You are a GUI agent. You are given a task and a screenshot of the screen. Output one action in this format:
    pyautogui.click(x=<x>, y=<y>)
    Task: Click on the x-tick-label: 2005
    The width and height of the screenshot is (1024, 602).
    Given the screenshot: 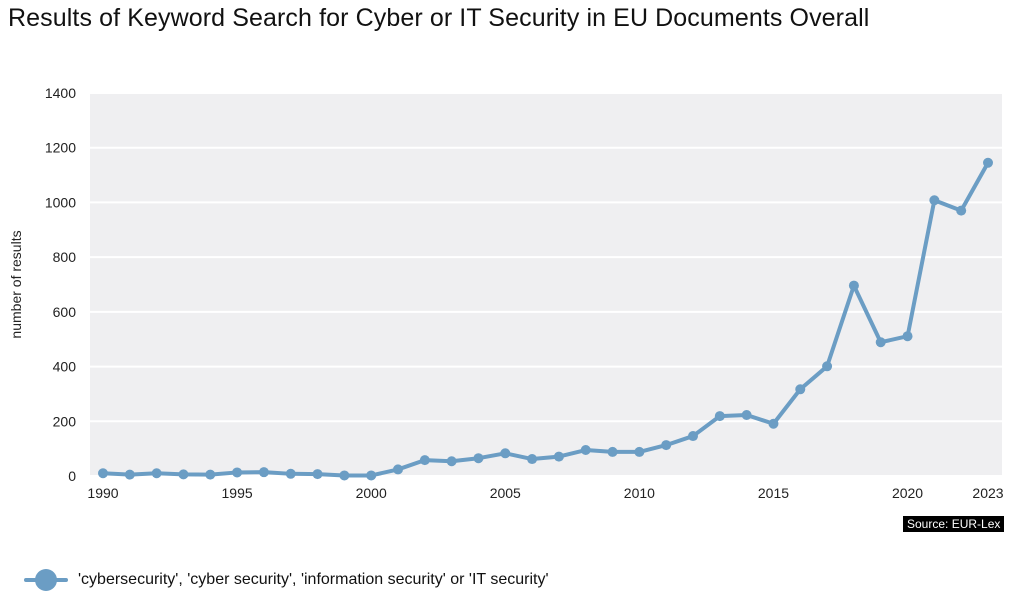 What is the action you would take?
    pyautogui.click(x=505, y=493)
    